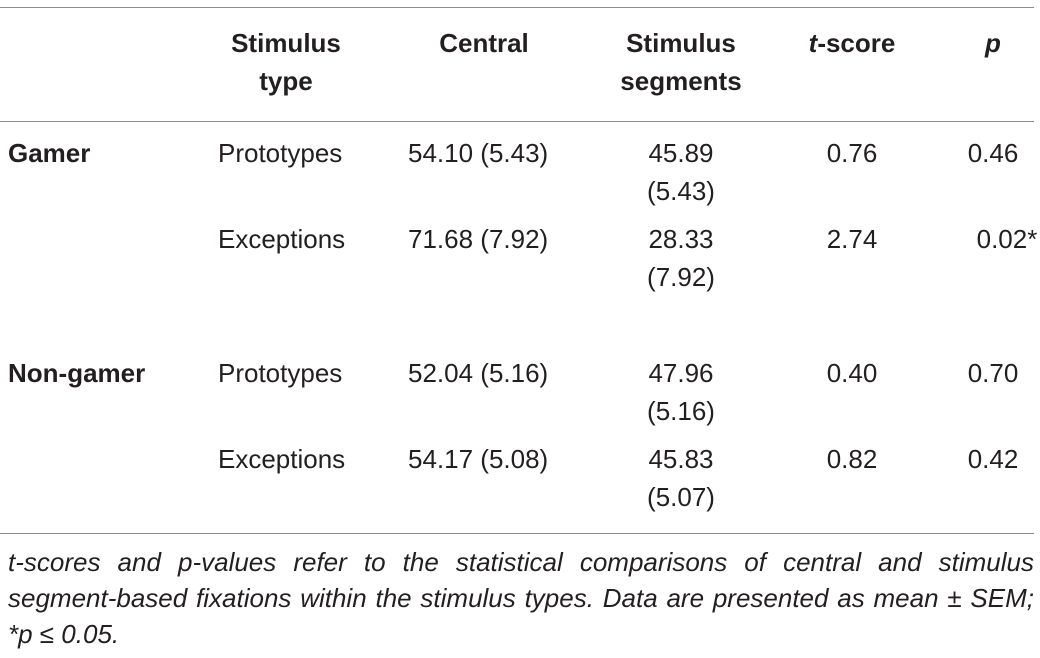  What do you see at coordinates (681, 239) in the screenshot?
I see `cell-segments-mean: 28.33` at bounding box center [681, 239].